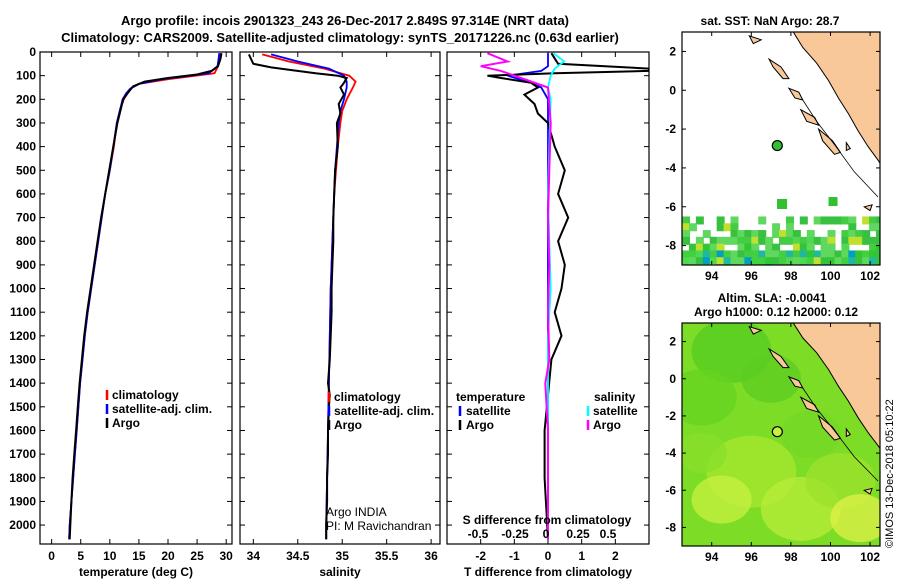 The height and width of the screenshot is (580, 900). What do you see at coordinates (670, 246) in the screenshot?
I see `y-tick-label: -8` at bounding box center [670, 246].